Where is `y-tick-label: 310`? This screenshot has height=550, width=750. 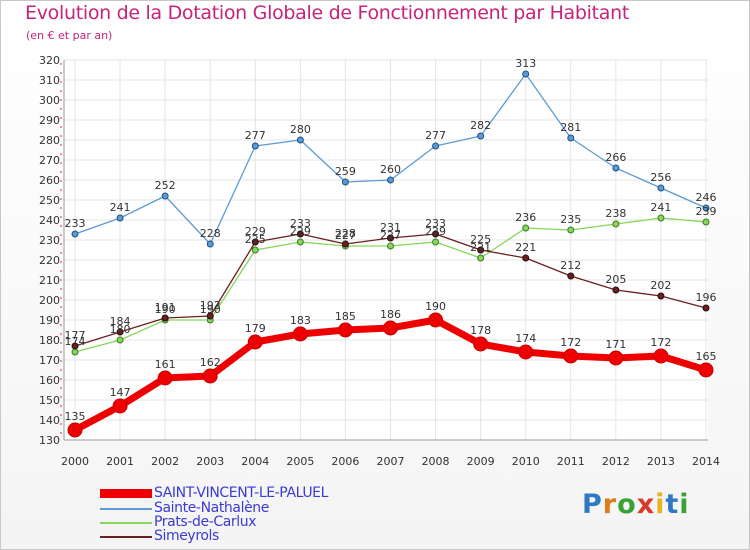 y-tick-label: 310 is located at coordinates (49, 80).